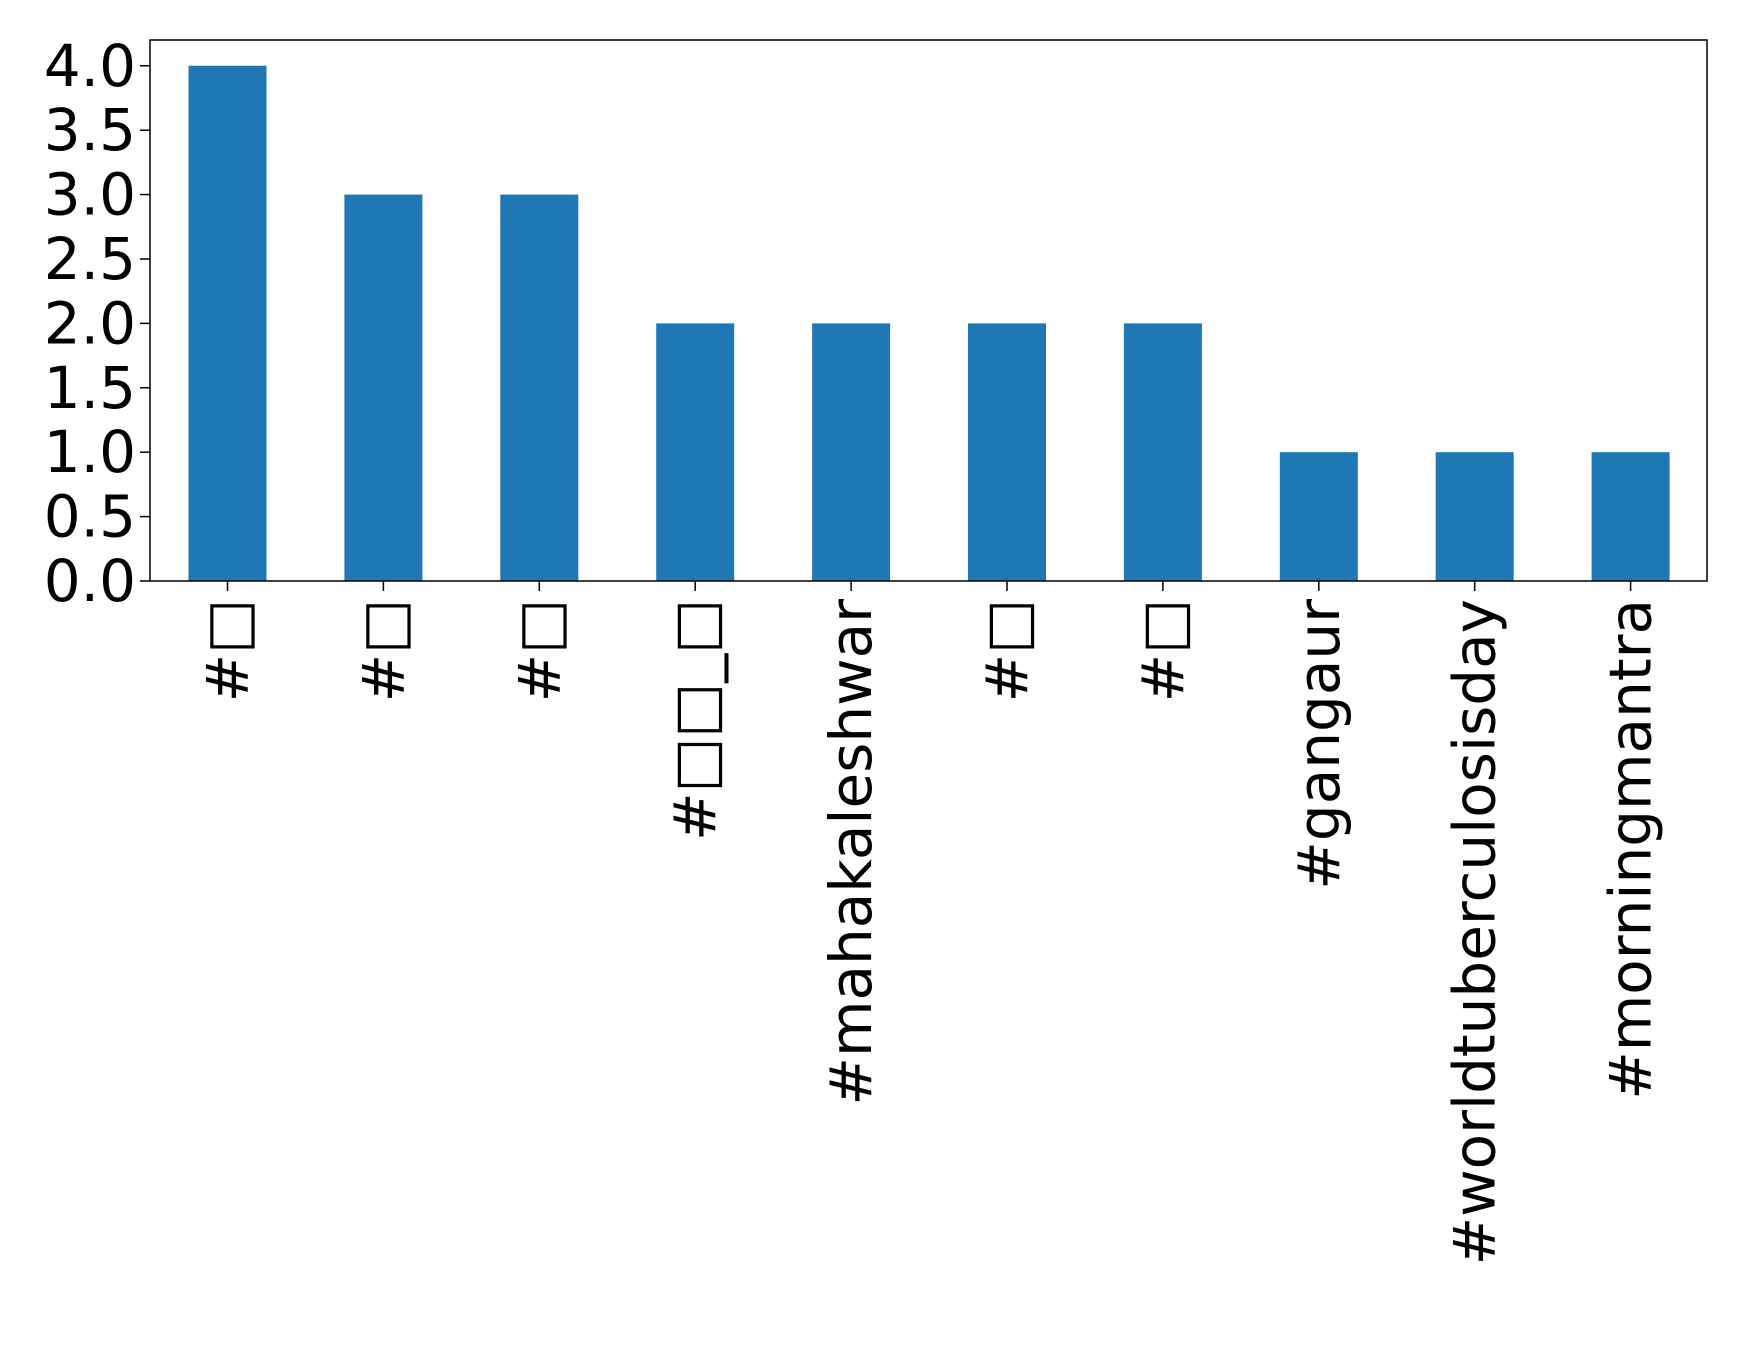  What do you see at coordinates (90, 259) in the screenshot?
I see `y-tick-label-5: 2.5` at bounding box center [90, 259].